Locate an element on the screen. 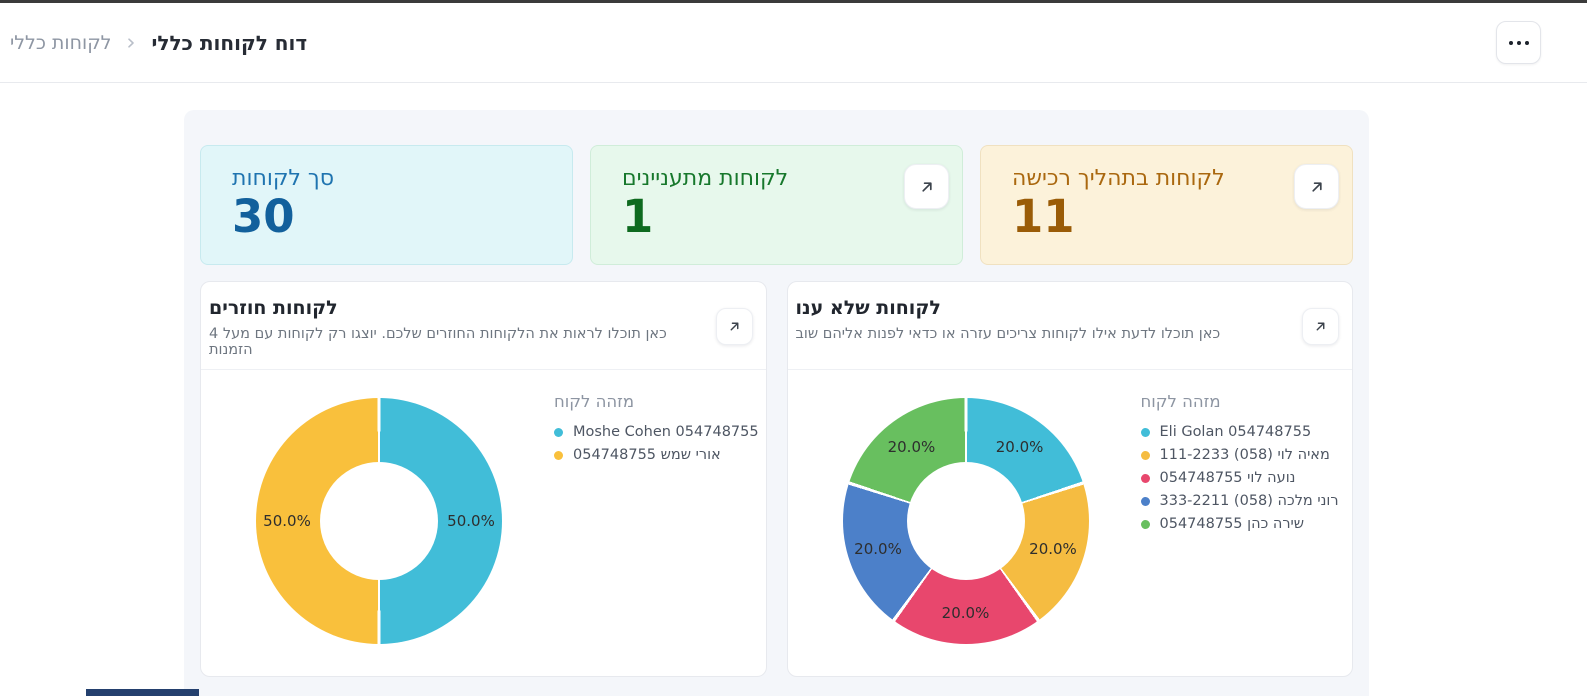 The width and height of the screenshot is (1587, 696). more-options-button is located at coordinates (1518, 42).